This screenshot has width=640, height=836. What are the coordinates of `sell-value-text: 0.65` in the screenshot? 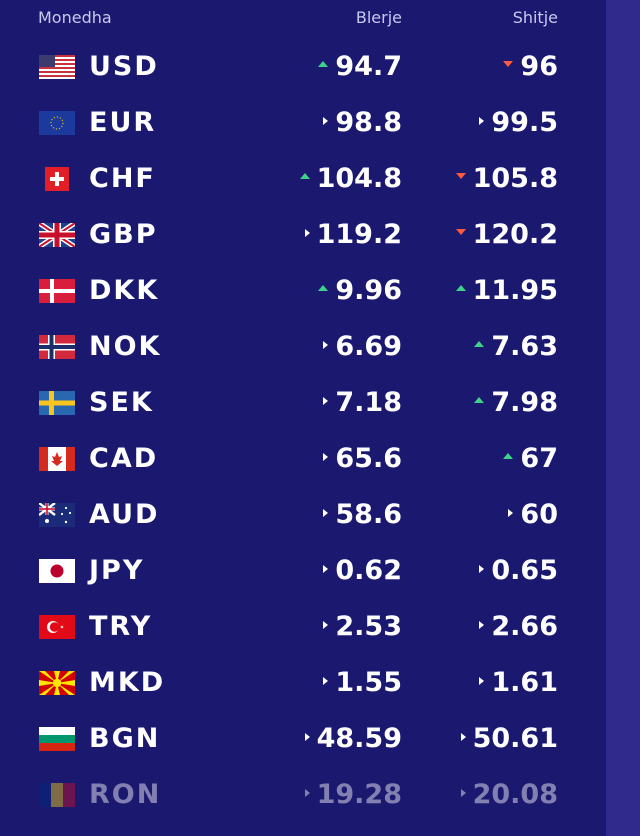 It's located at (524, 570).